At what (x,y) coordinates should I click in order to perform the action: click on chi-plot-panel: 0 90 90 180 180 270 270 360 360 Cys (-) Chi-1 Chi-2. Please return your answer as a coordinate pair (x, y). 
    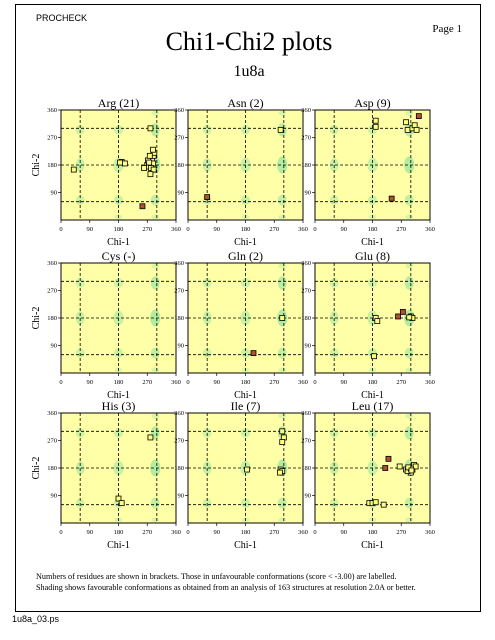
    Looking at the image, I should click on (106, 325).